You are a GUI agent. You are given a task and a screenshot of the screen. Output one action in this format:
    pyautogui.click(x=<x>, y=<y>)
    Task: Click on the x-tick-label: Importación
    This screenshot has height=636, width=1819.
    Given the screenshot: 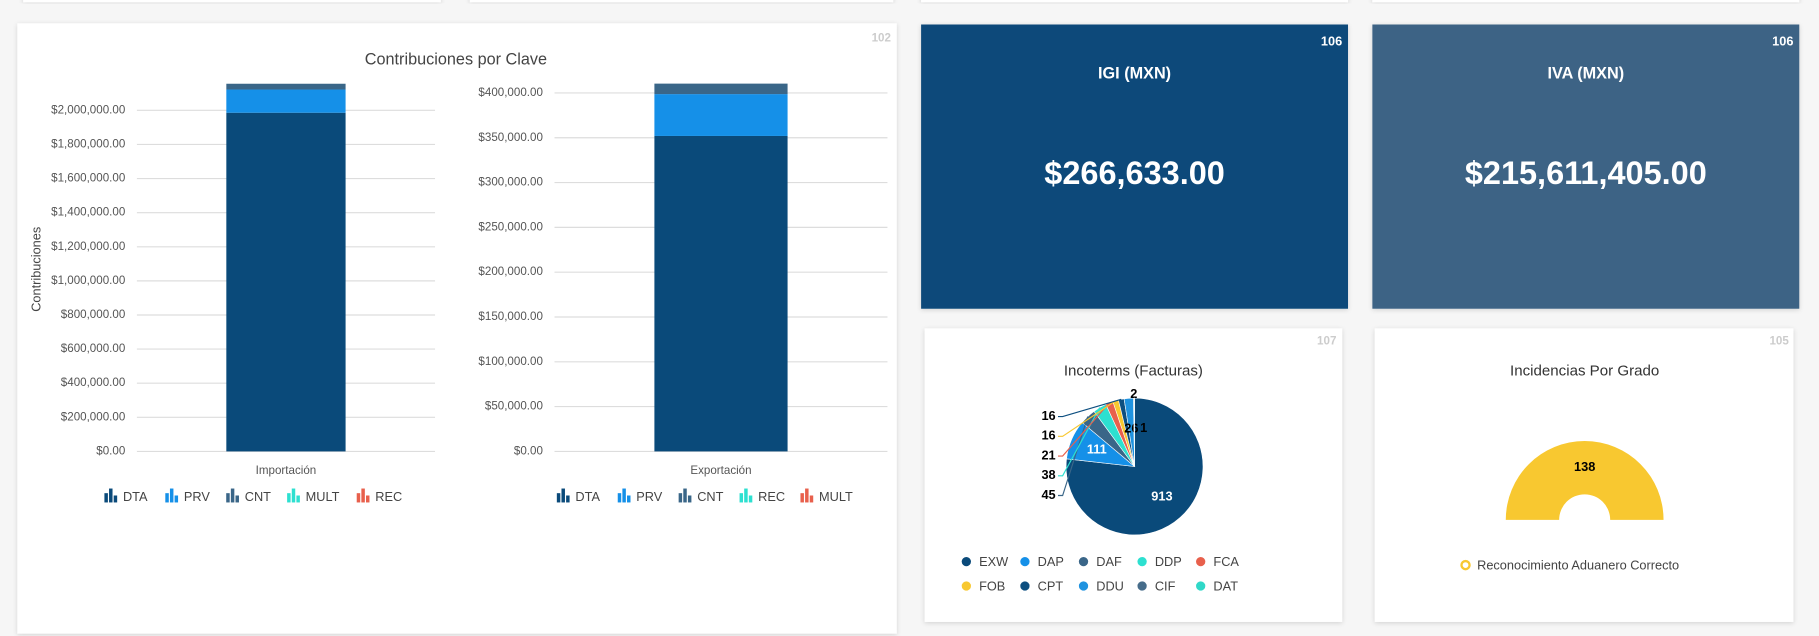 What is the action you would take?
    pyautogui.click(x=286, y=470)
    